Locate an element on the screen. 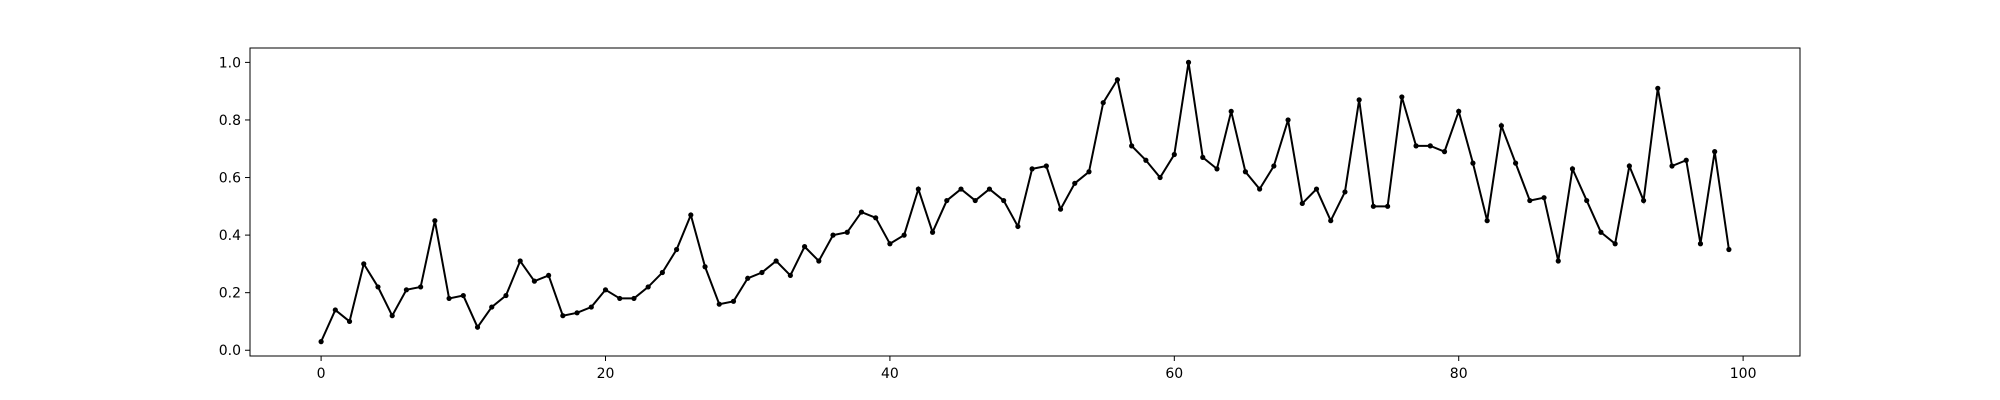 This screenshot has height=400, width=2000. y-tick-label: 0.0 is located at coordinates (230, 351).